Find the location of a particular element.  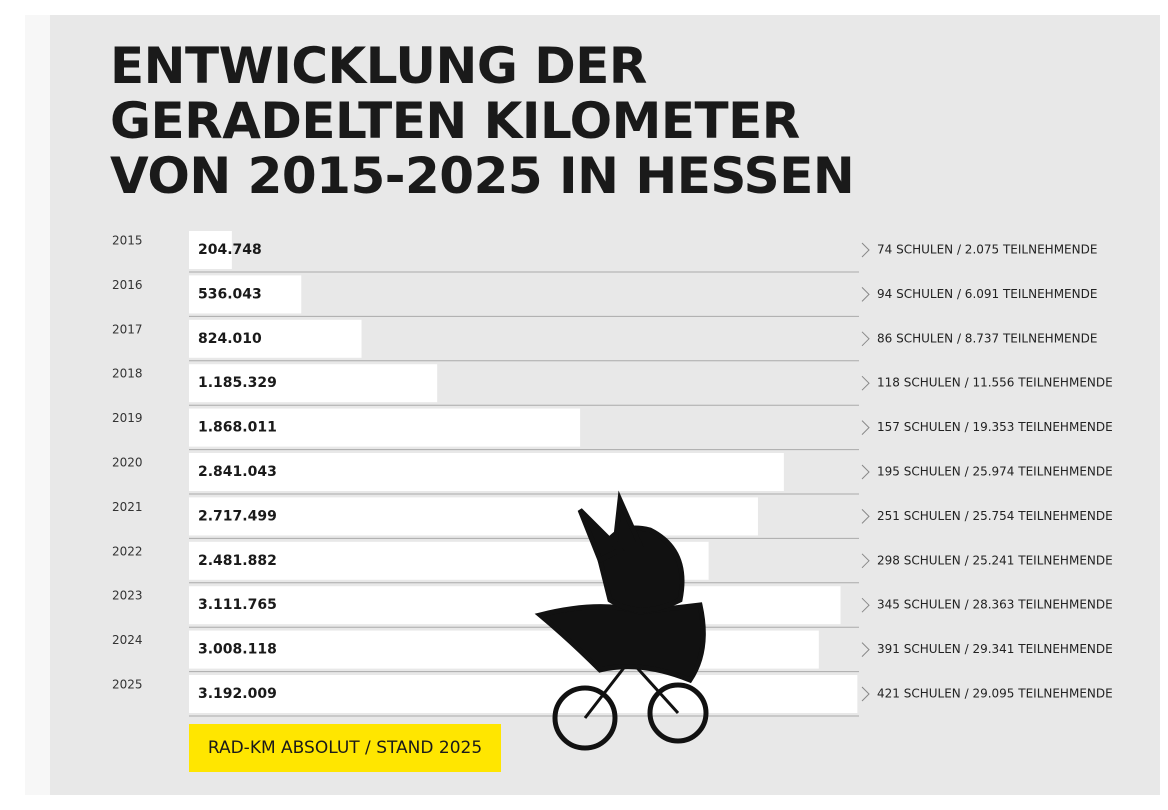

footer-box is located at coordinates (345, 748).